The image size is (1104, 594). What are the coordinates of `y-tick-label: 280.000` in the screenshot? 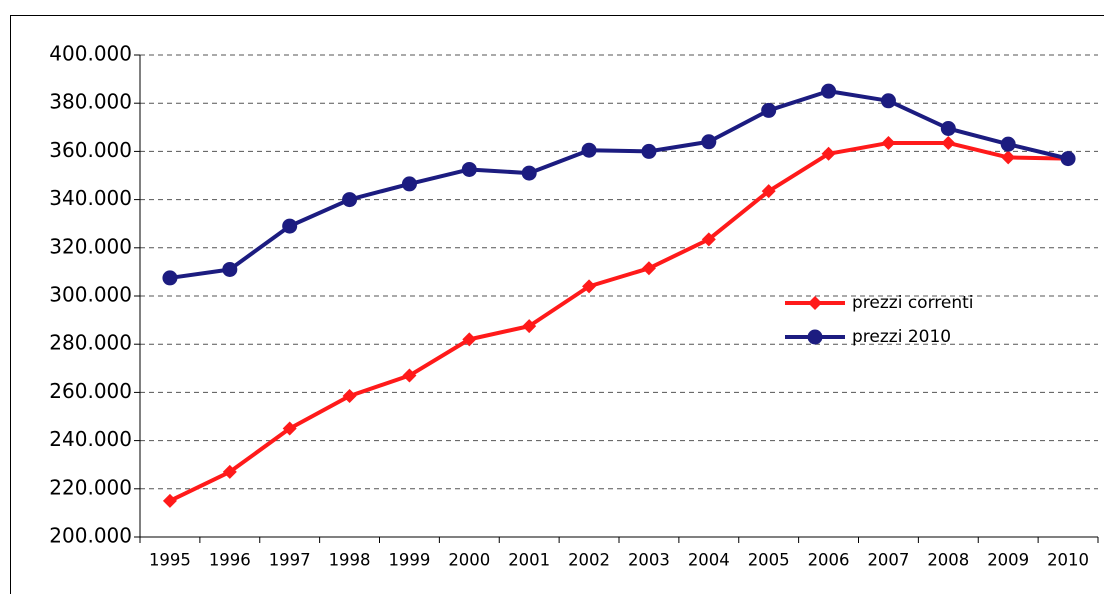 It's located at (90, 343).